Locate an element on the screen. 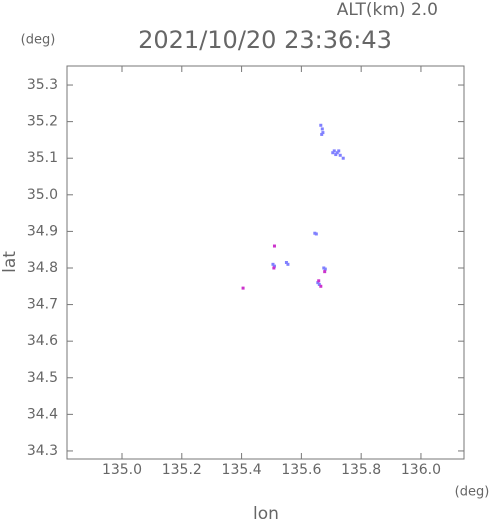 This screenshot has width=491, height=521. y-tick-label: 34.4 is located at coordinates (42, 414).